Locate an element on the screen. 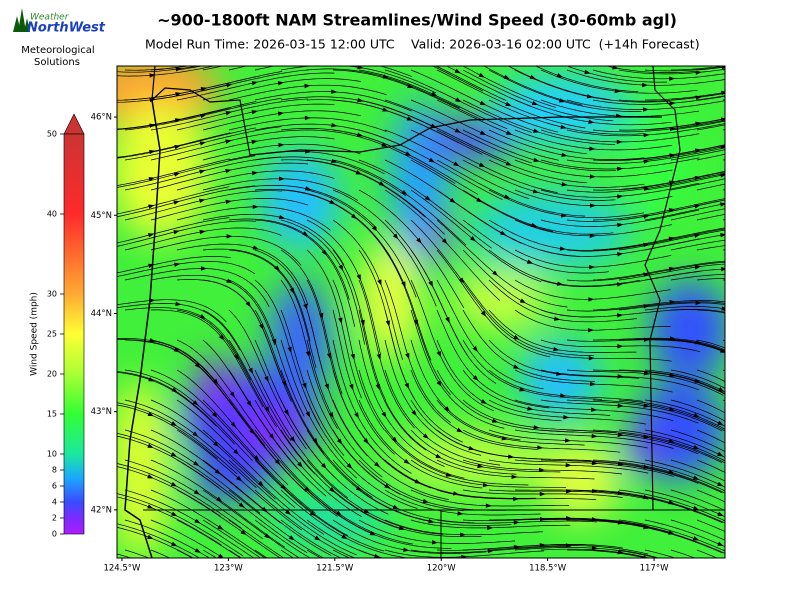 The image size is (800, 604). lat-tick-label: 44°N is located at coordinates (101, 314).